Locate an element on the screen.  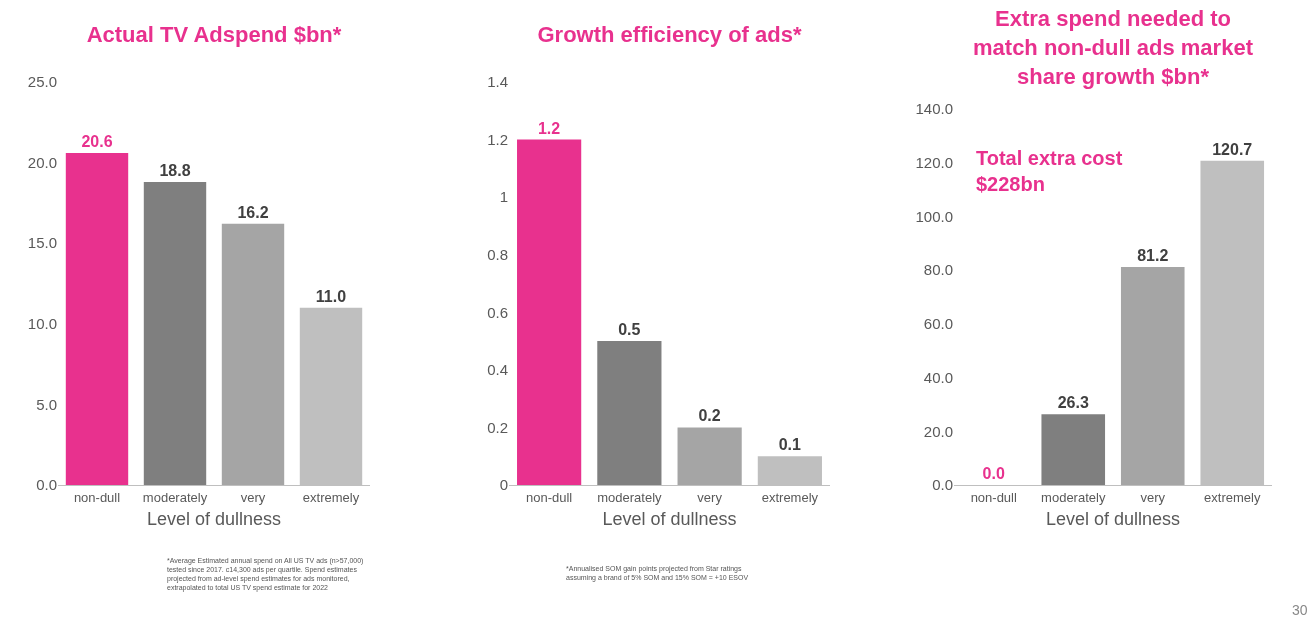
data-label: 81.2 is located at coordinates (1153, 255).